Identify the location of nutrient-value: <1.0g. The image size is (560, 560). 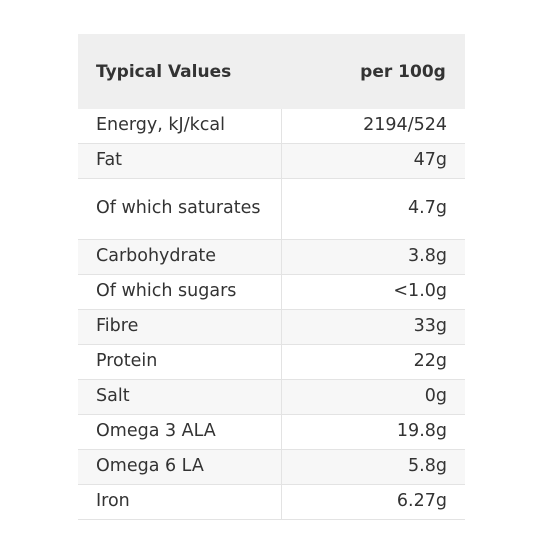
(372, 292).